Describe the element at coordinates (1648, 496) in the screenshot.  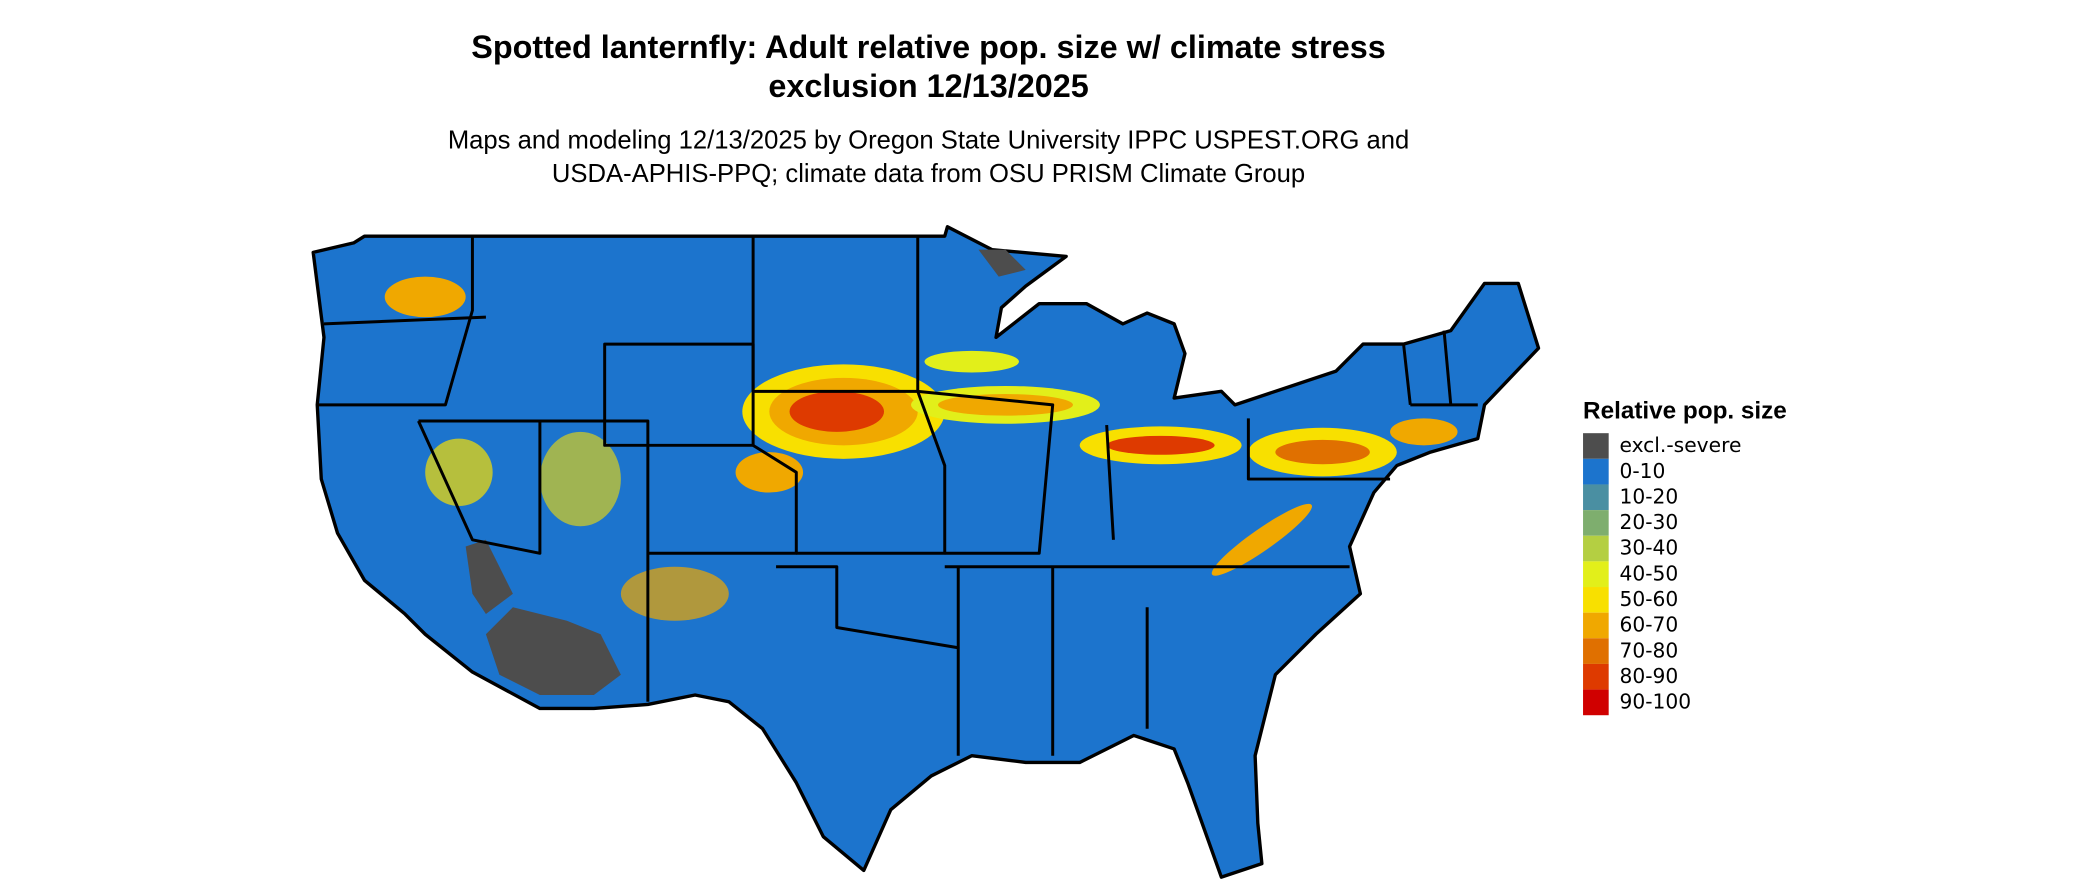
I see `legend-label: 10-20` at that location.